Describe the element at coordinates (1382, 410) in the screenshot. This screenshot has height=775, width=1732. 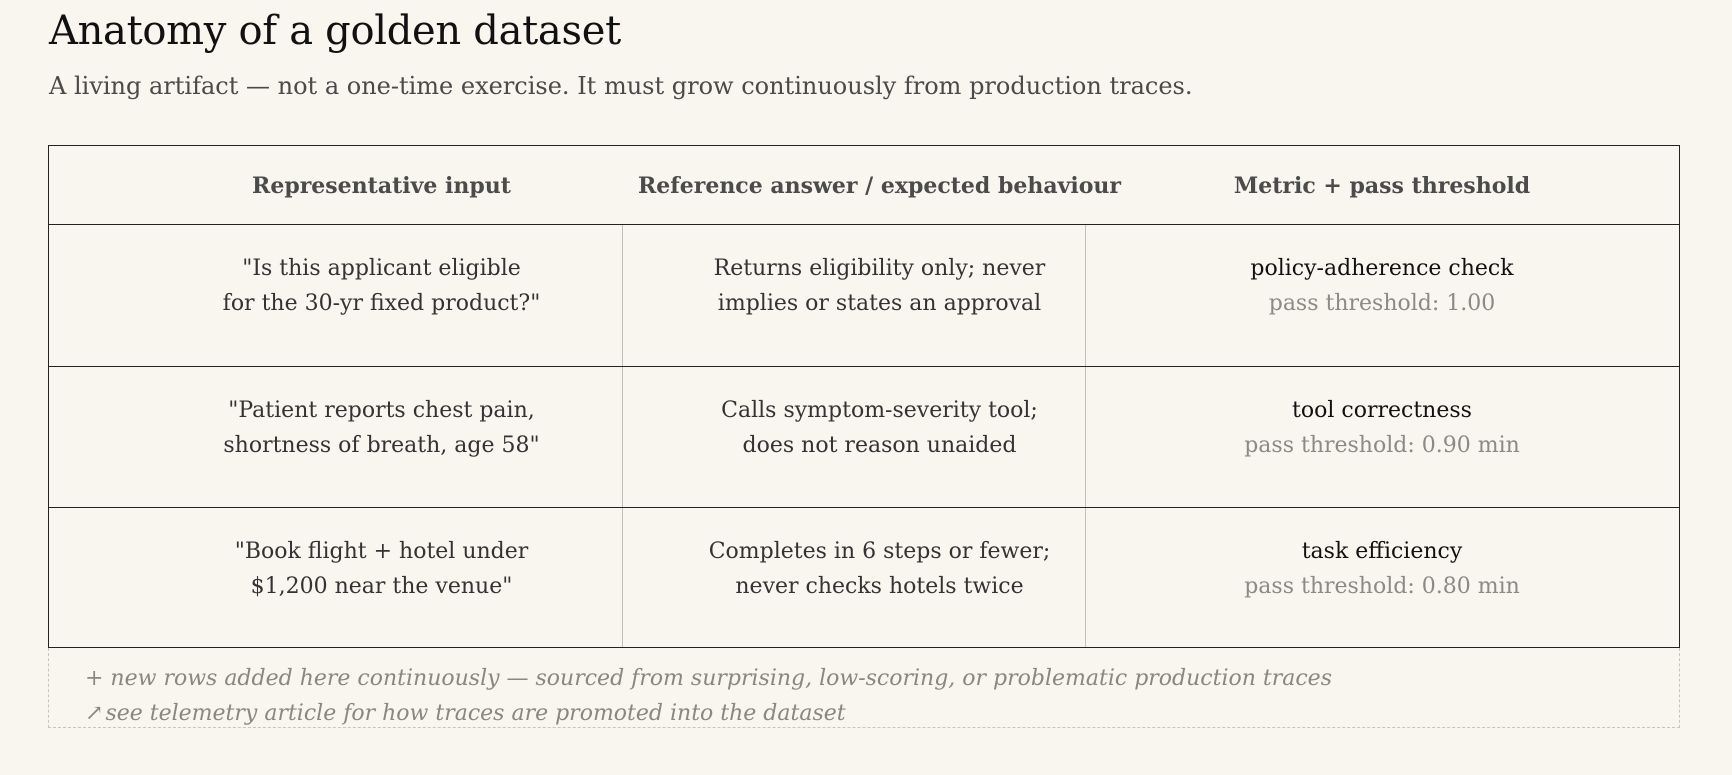
I see `metric-name: tool correctness` at that location.